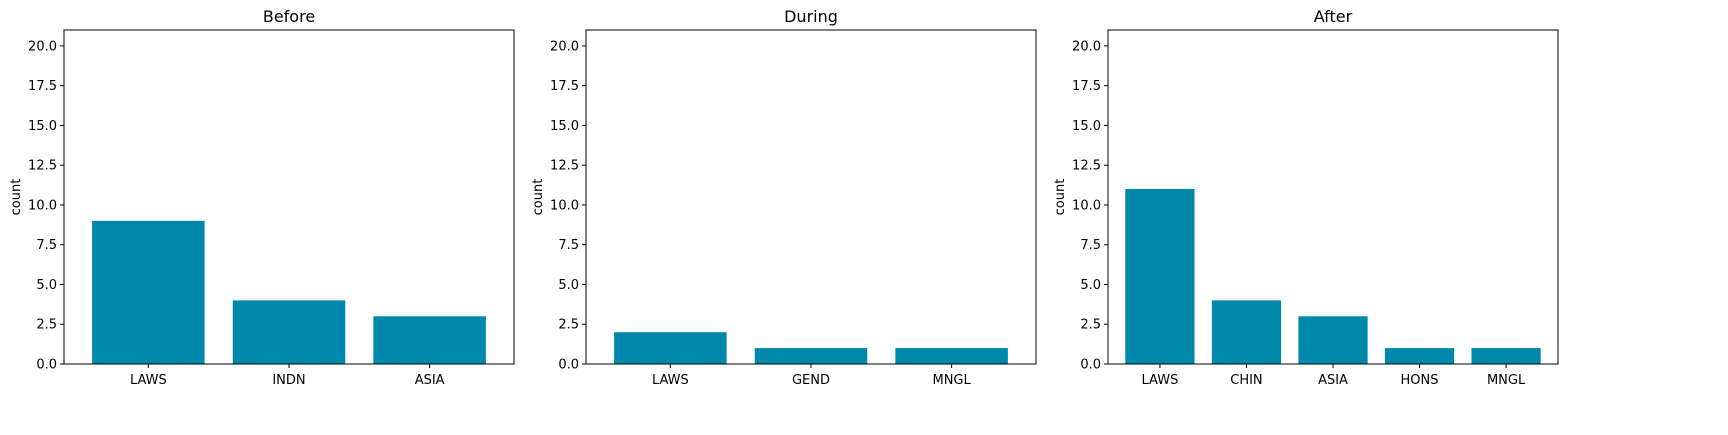 The width and height of the screenshot is (1728, 435). I want to click on chart-title: Before, so click(289, 16).